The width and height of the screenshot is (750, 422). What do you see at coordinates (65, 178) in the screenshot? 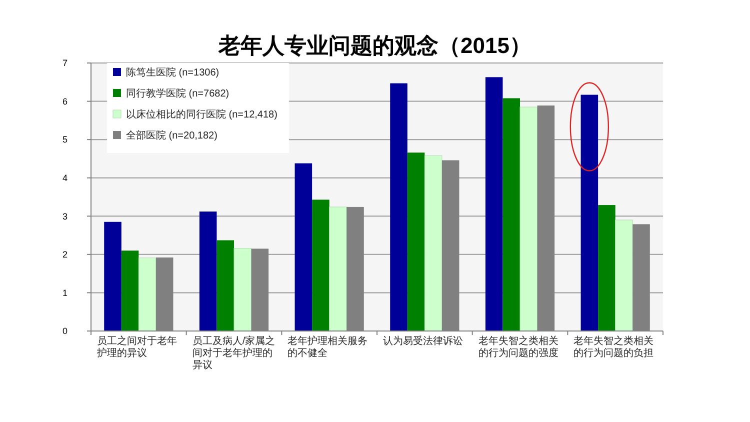
I see `y-tick-label: 4` at bounding box center [65, 178].